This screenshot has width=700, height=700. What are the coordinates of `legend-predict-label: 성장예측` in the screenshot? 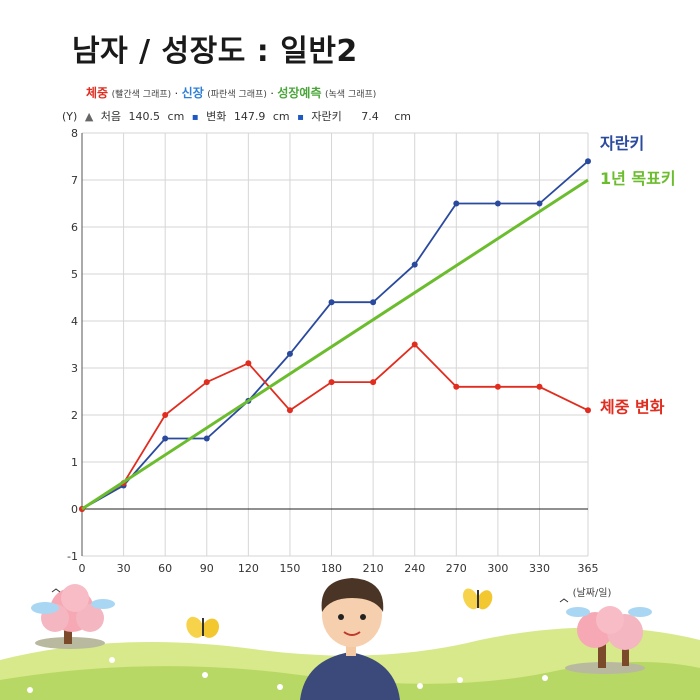 It's located at (299, 93).